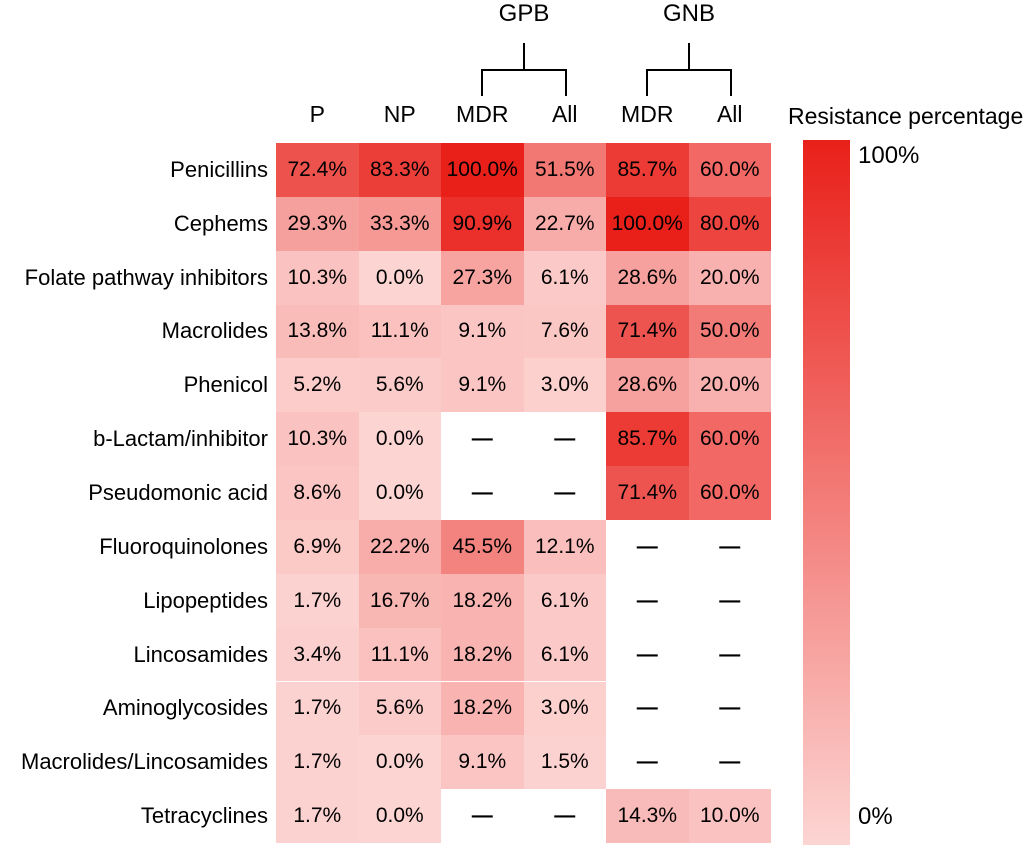 The width and height of the screenshot is (1035, 849). What do you see at coordinates (564, 170) in the screenshot?
I see `heatmap-cell: 51.5%` at bounding box center [564, 170].